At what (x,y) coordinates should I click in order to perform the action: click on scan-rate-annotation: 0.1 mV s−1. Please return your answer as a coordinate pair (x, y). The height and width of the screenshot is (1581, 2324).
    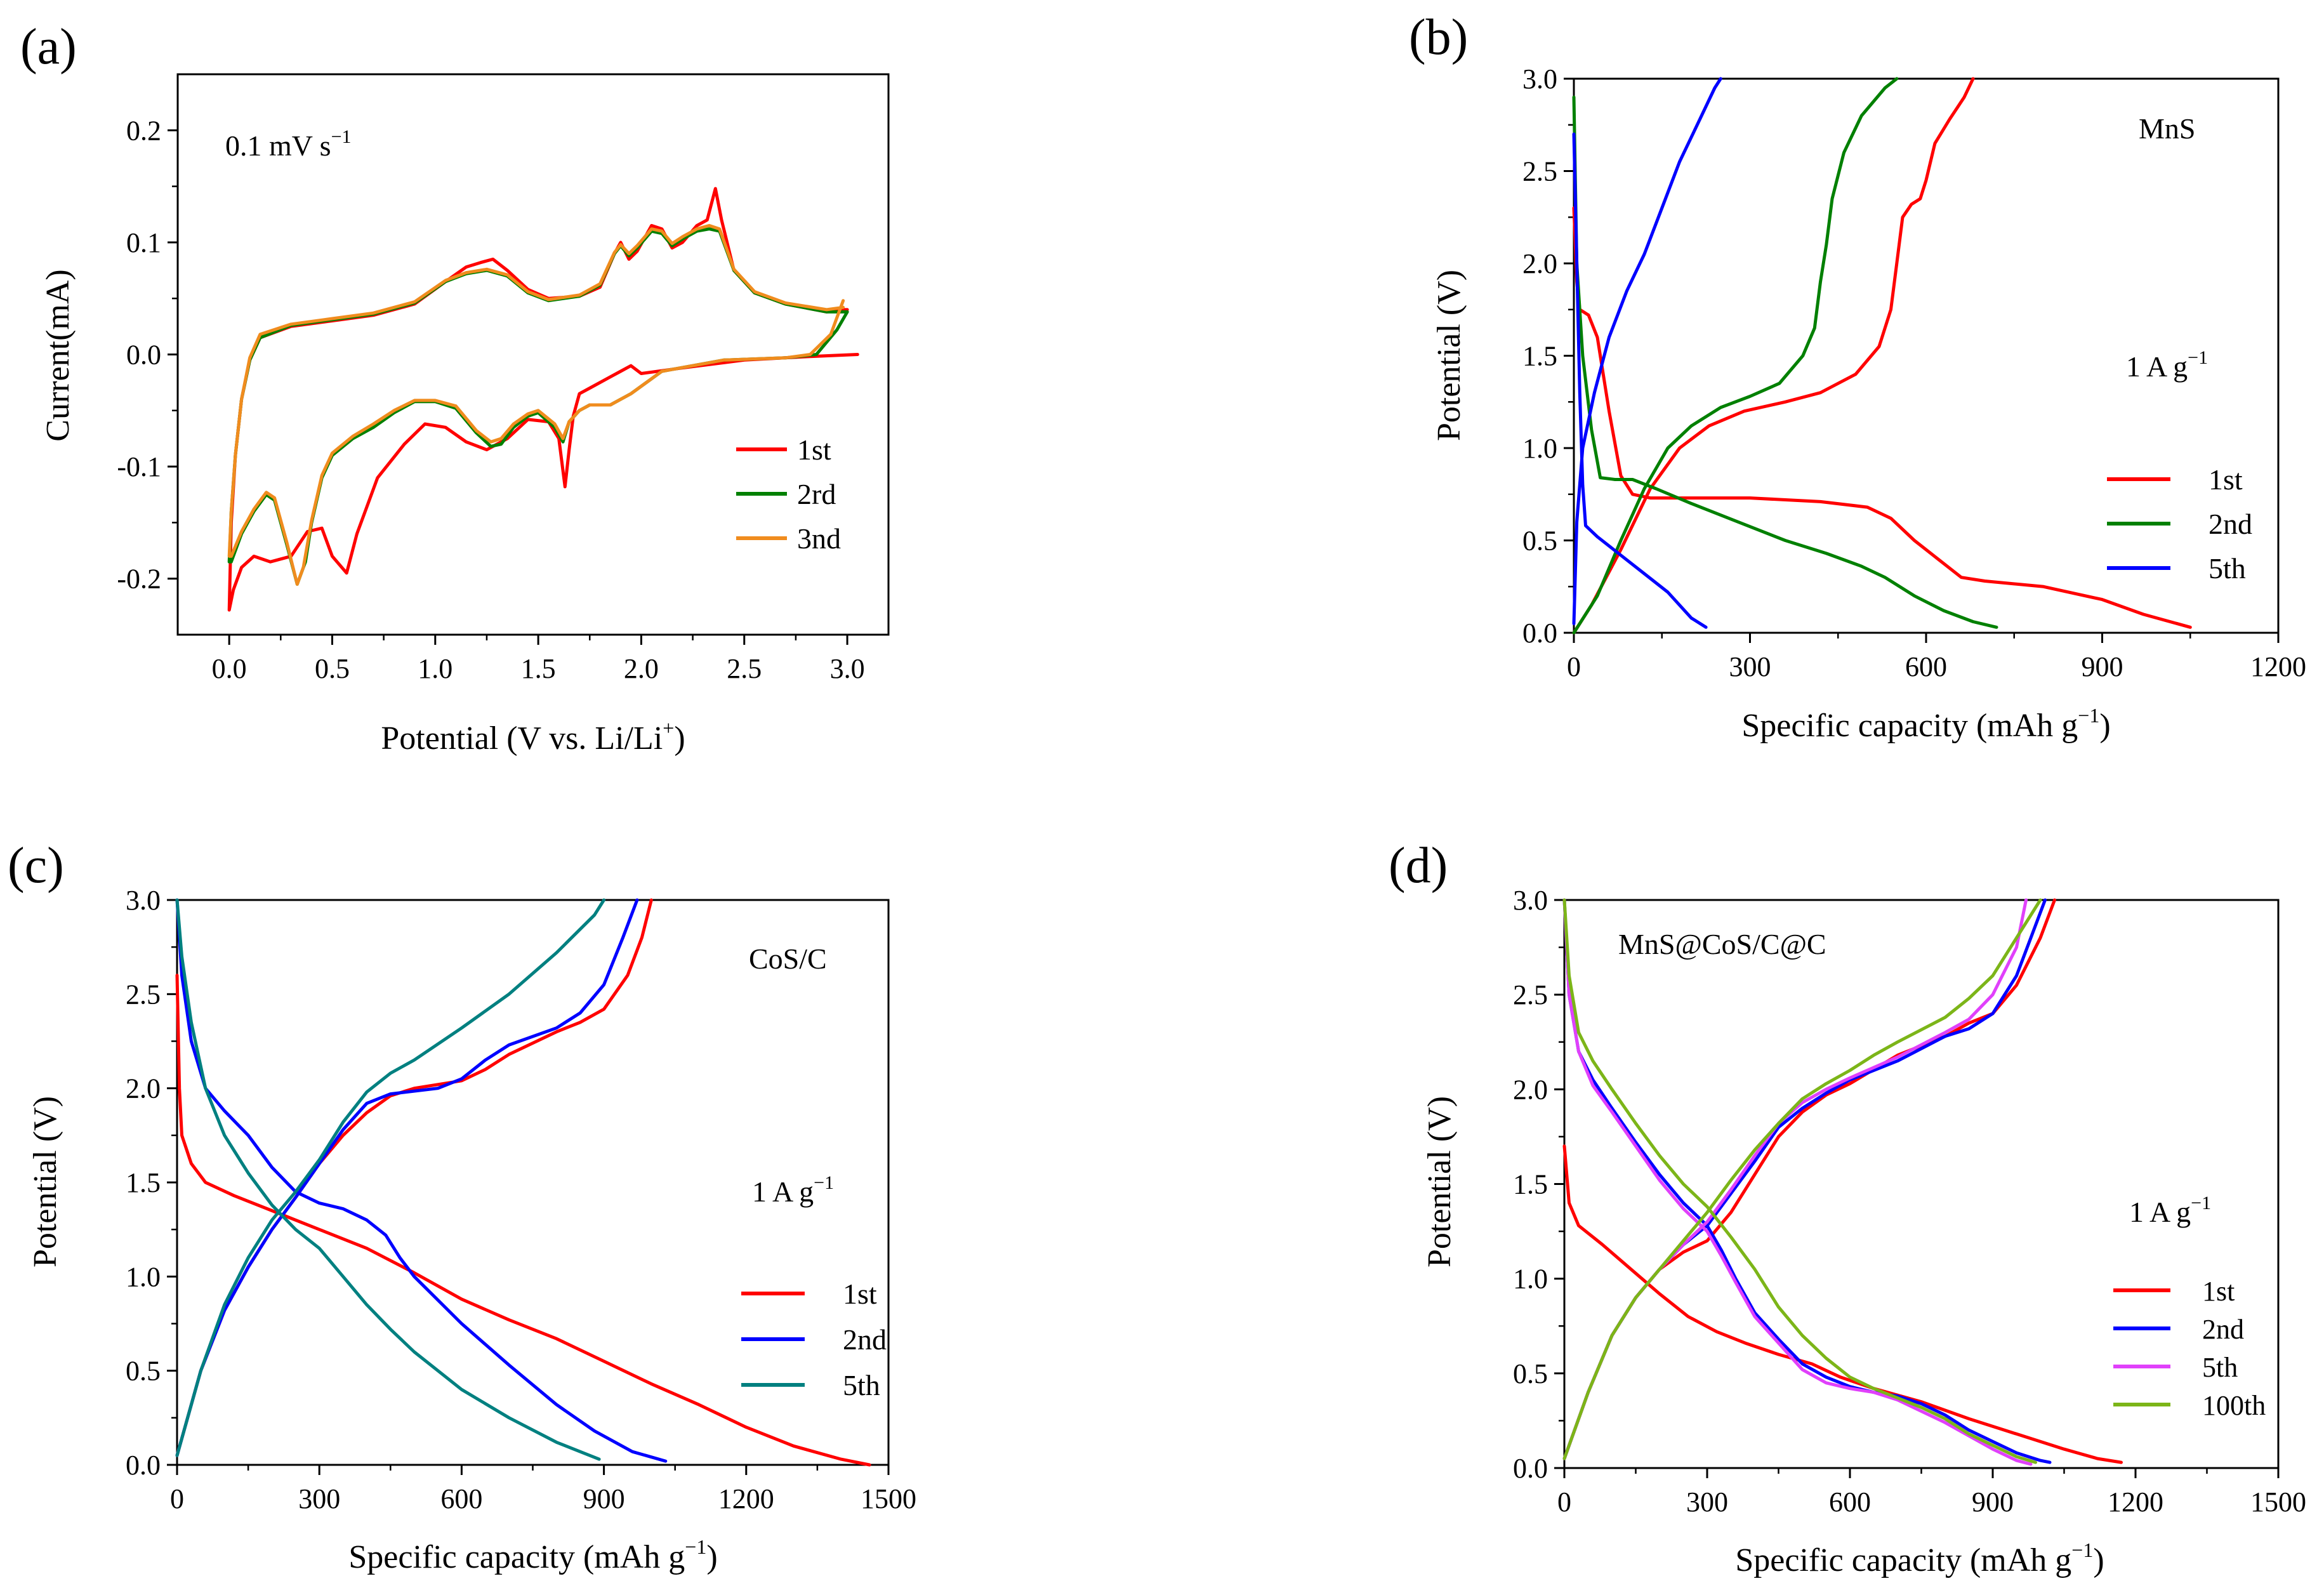
    Looking at the image, I should click on (288, 144).